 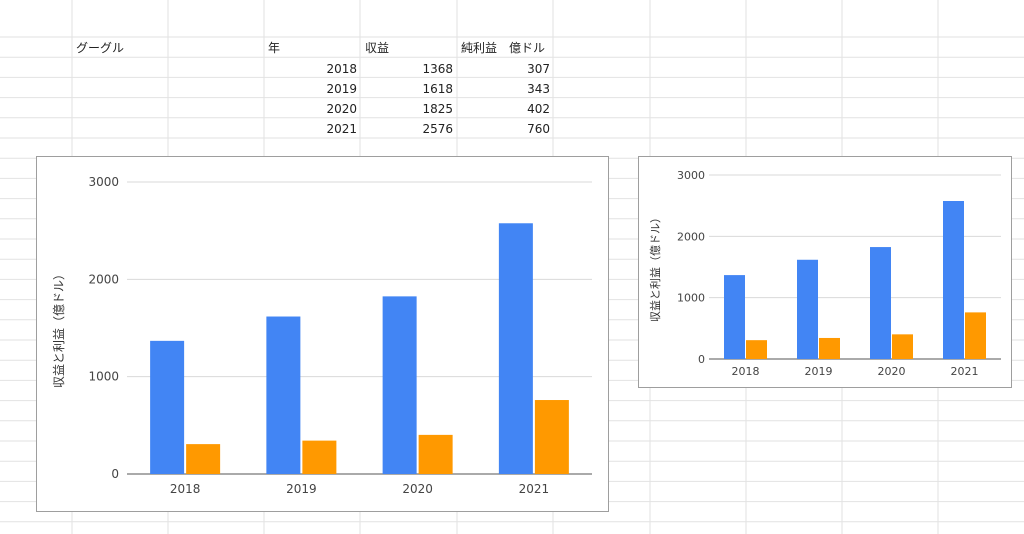 What do you see at coordinates (538, 109) in the screenshot?
I see `cell-net-income: 402` at bounding box center [538, 109].